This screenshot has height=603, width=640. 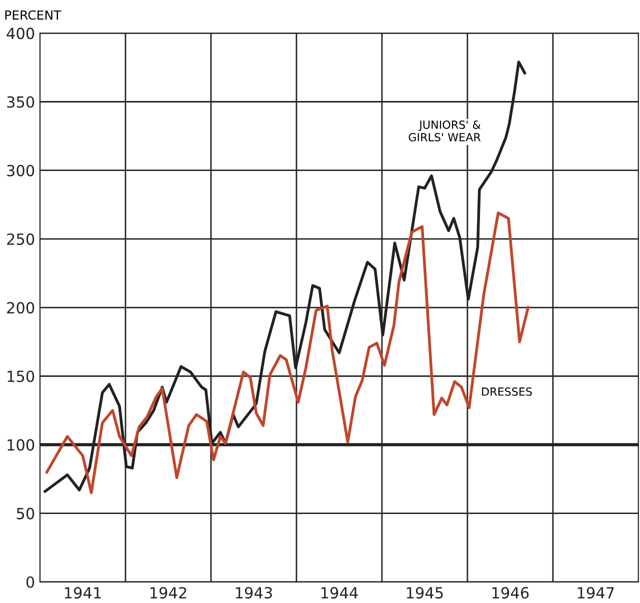 What do you see at coordinates (30, 582) in the screenshot?
I see `y-tick-label: 0` at bounding box center [30, 582].